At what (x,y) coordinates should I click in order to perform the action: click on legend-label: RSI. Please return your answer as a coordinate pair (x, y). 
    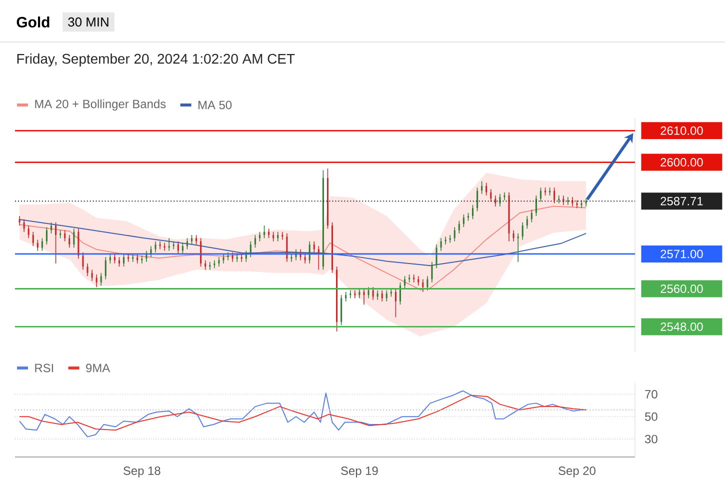
    Looking at the image, I should click on (44, 368).